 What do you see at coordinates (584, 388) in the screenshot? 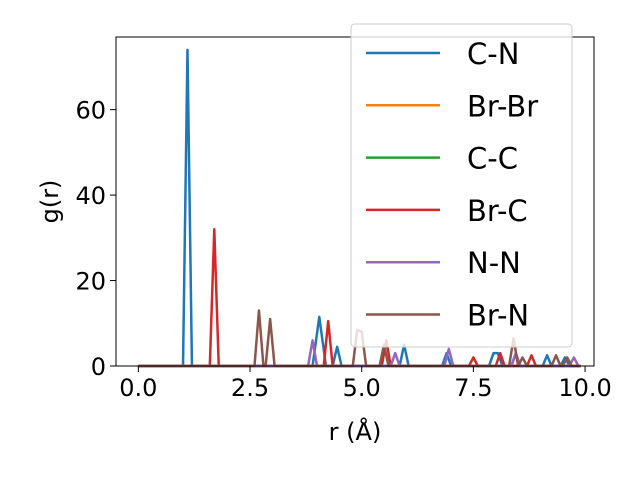
I see `x-tick-label: 10.0` at bounding box center [584, 388].